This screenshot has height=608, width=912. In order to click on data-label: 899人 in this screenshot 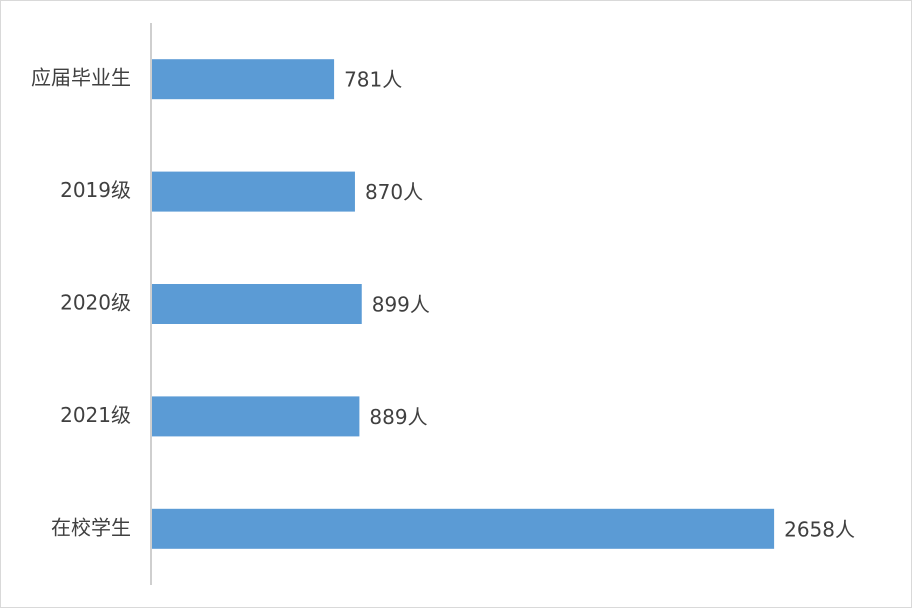, I will do `click(401, 305)`.